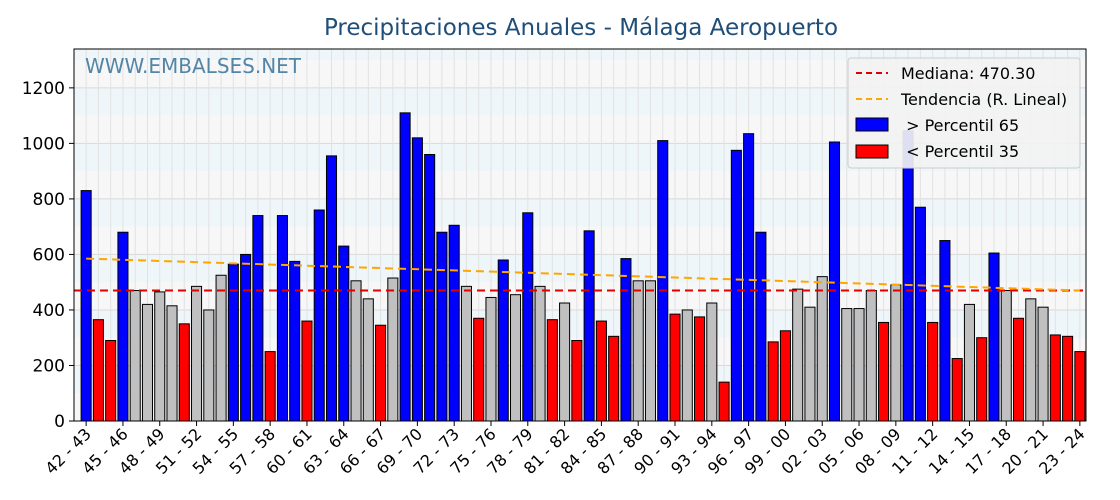  Describe the element at coordinates (968, 73) in the screenshot. I see `legend-median-label: Mediana: 470.30` at that location.